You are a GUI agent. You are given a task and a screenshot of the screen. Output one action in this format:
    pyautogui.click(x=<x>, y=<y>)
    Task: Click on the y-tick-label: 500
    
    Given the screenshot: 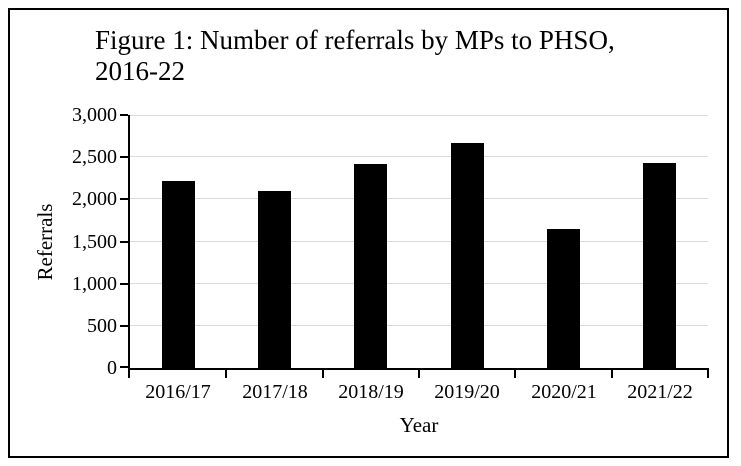 What is the action you would take?
    pyautogui.click(x=102, y=326)
    